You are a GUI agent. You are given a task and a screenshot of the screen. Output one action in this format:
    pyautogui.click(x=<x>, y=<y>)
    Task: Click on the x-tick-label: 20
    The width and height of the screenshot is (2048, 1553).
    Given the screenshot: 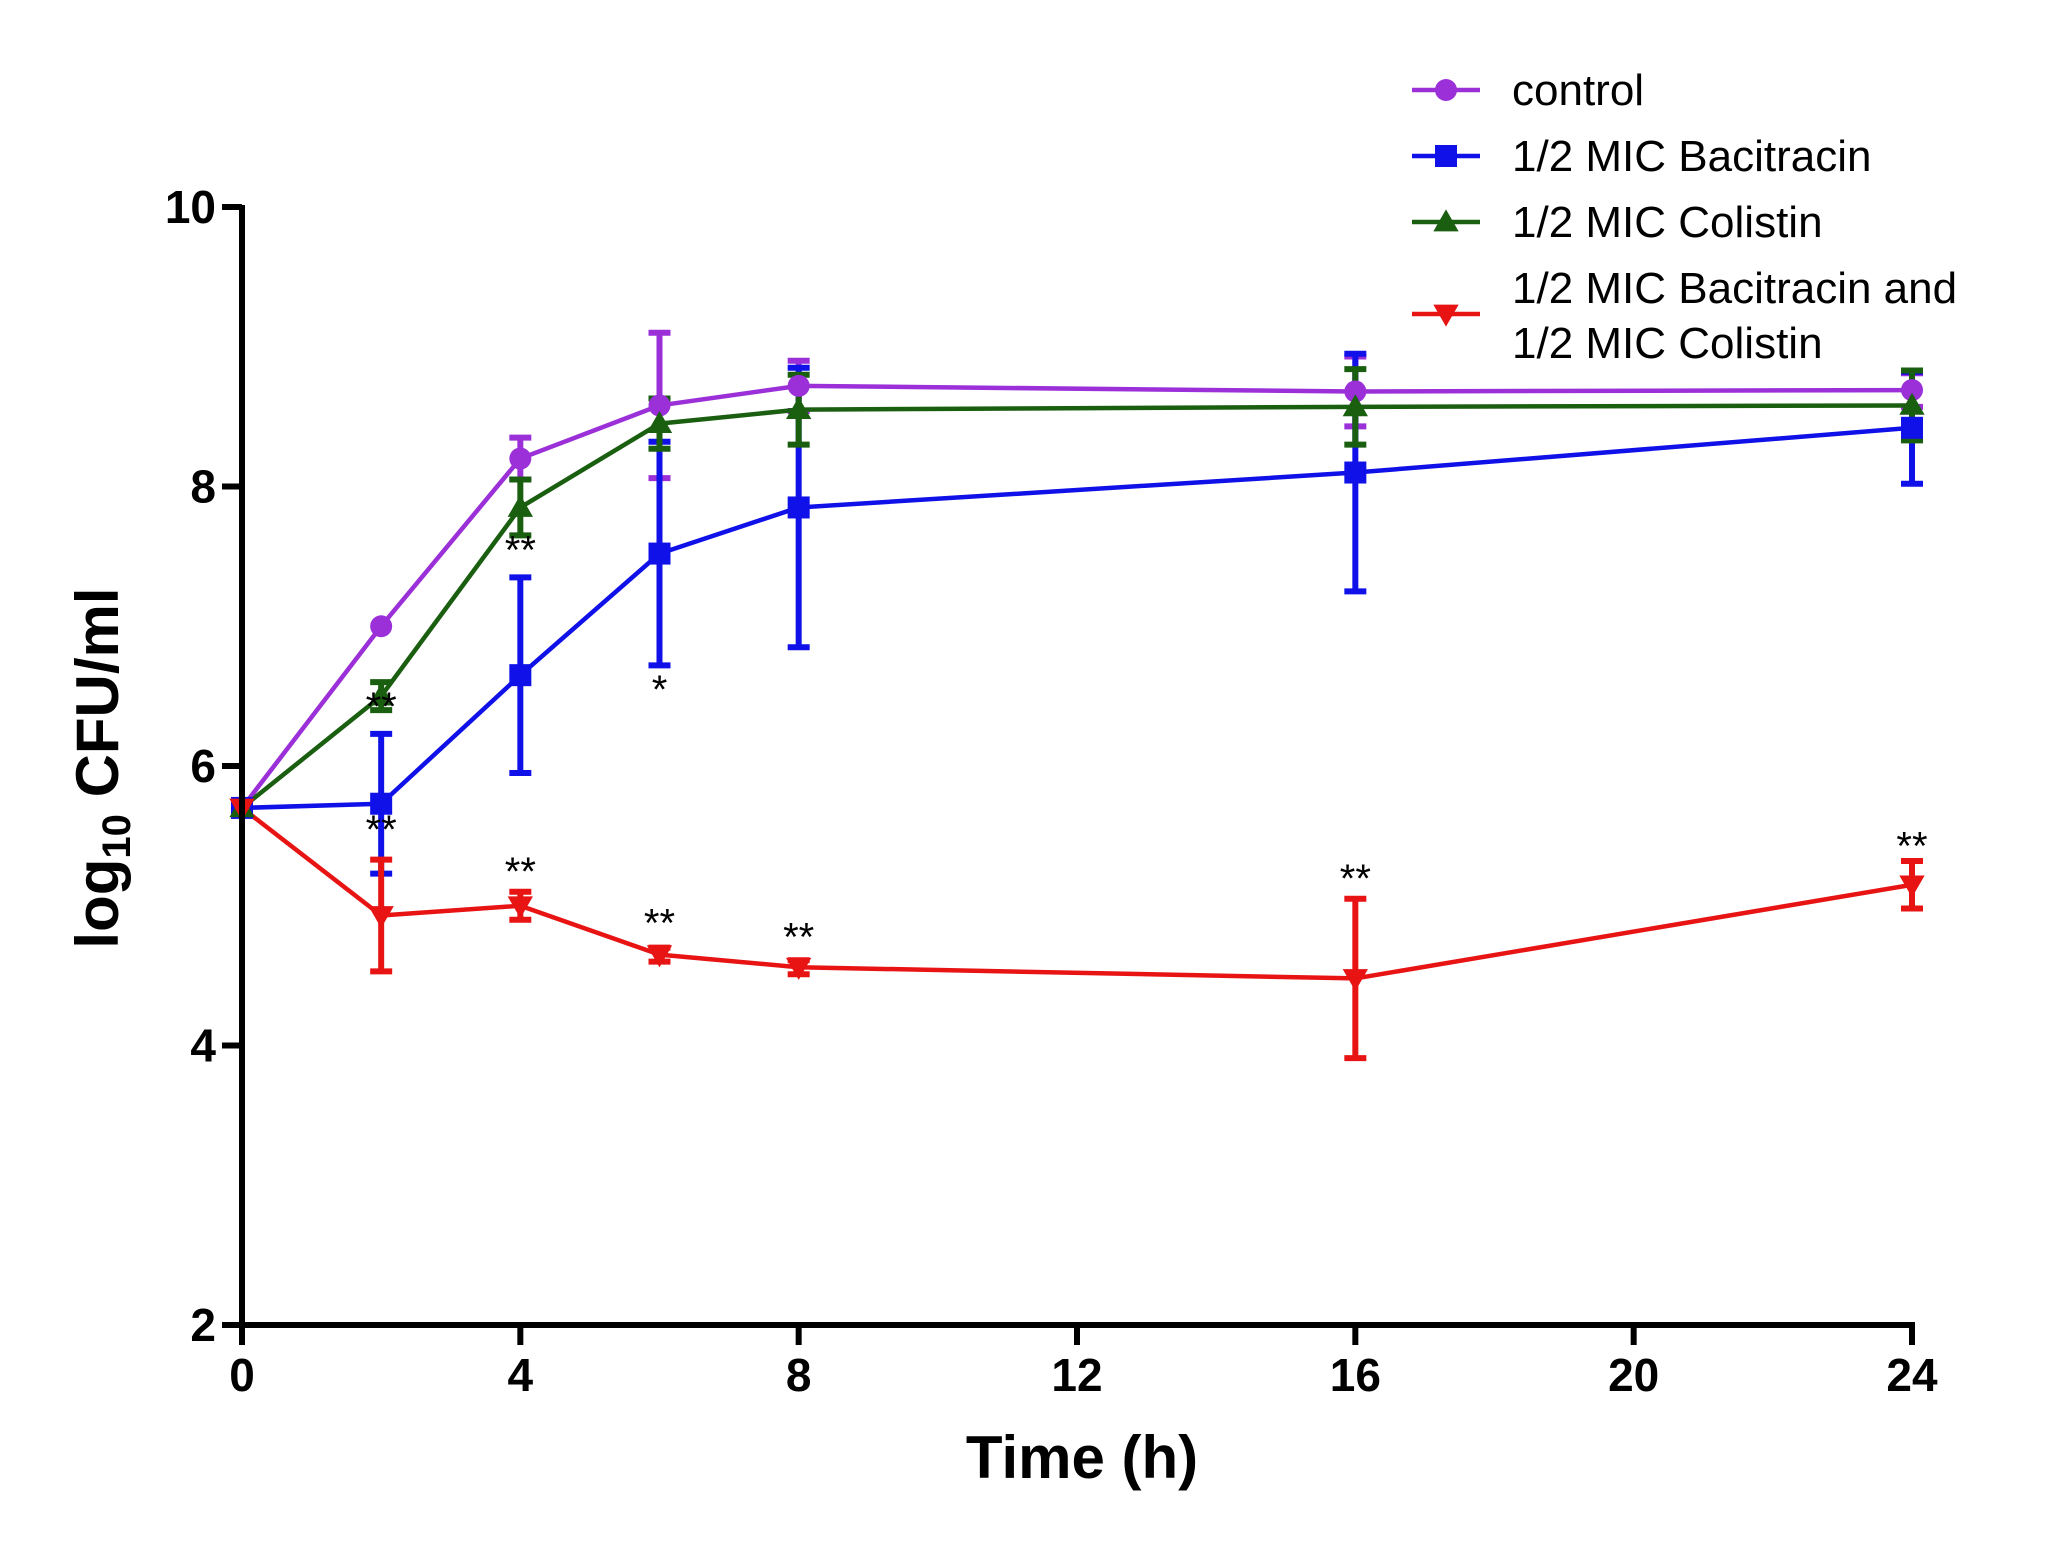 What is the action you would take?
    pyautogui.click(x=1633, y=1375)
    